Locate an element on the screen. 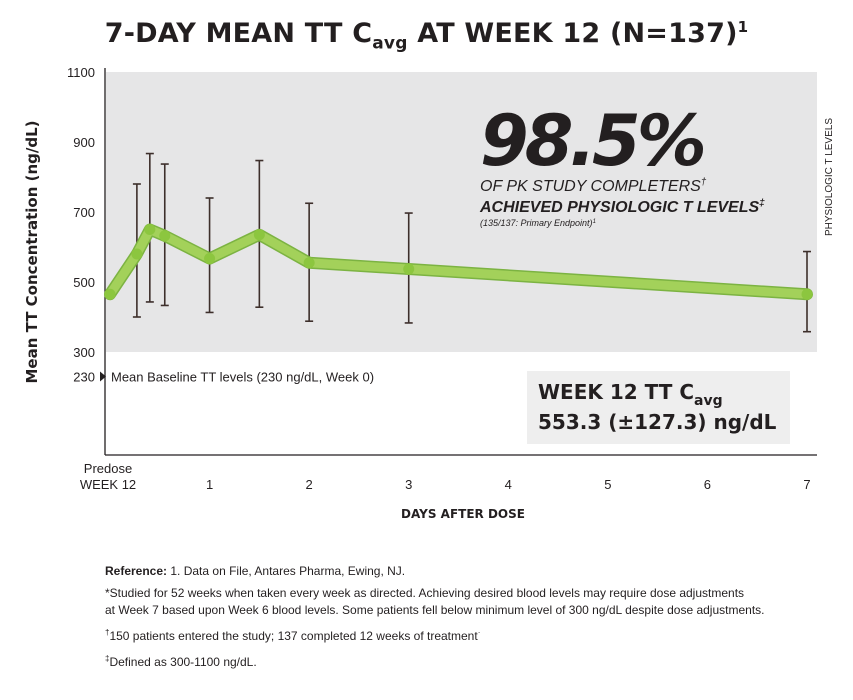 This screenshot has height=700, width=853. x-tick-label: 1 is located at coordinates (209, 484).